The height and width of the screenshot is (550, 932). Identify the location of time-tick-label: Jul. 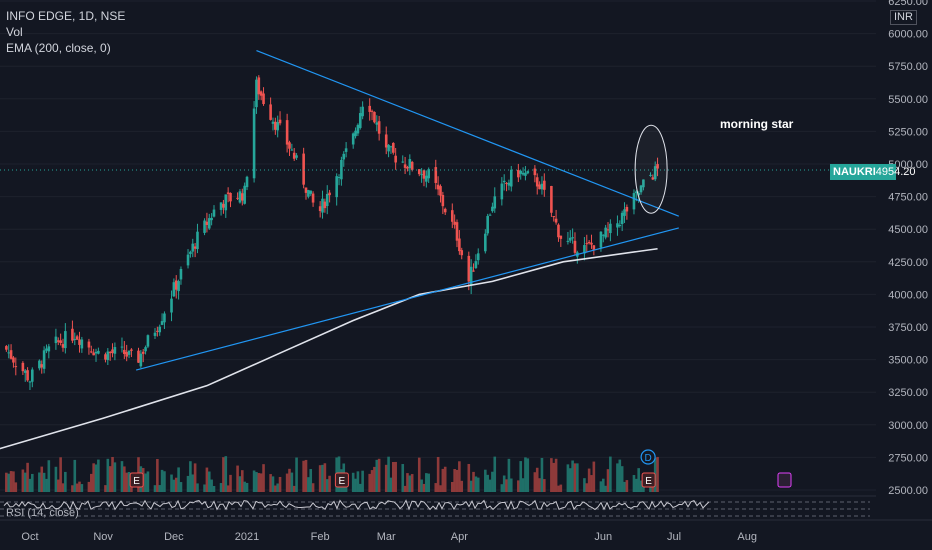
(674, 537).